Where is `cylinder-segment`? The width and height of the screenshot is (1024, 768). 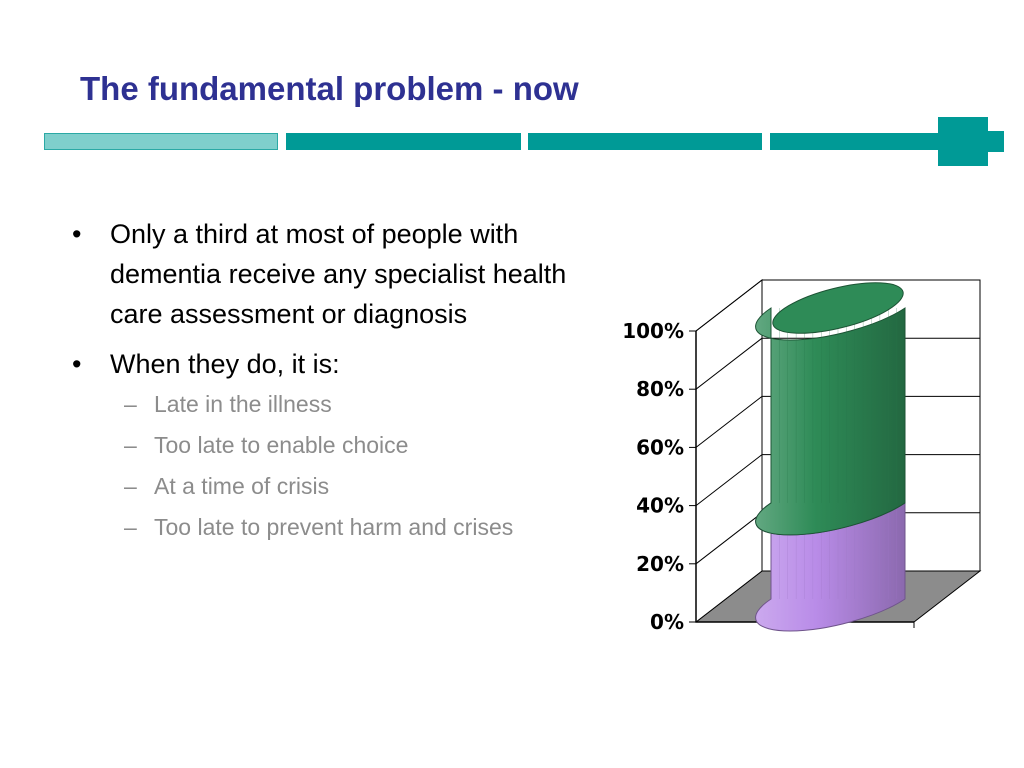
cylinder-segment is located at coordinates (830, 421).